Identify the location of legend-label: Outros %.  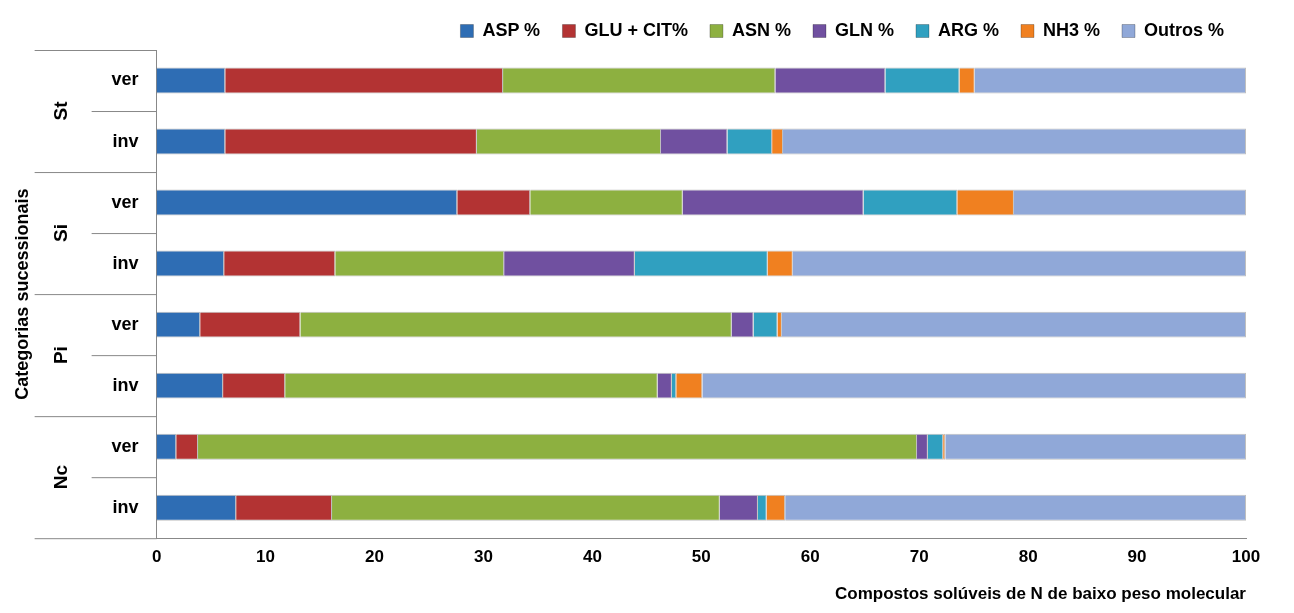
(1184, 29).